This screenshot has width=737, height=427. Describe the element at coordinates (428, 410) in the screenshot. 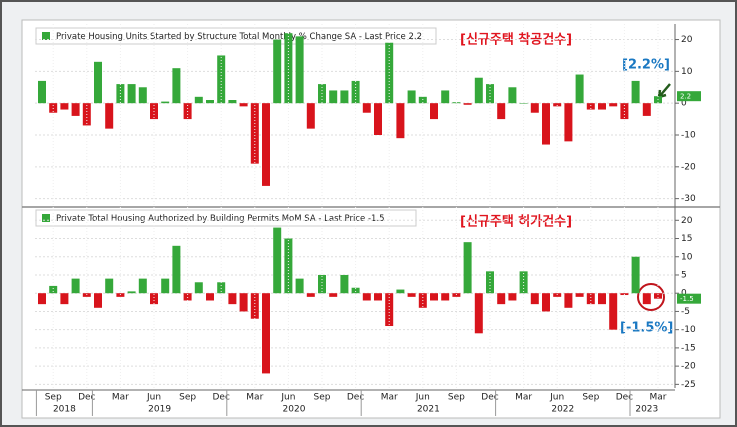

I see `year-label: 2021` at that location.